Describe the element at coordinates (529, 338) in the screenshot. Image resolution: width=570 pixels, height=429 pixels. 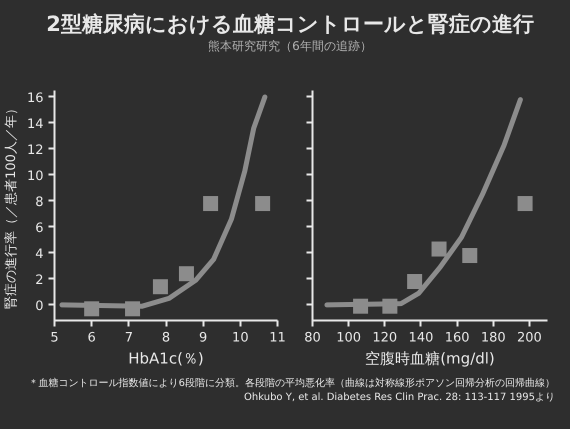
I see `x-tick-label: 200` at that location.